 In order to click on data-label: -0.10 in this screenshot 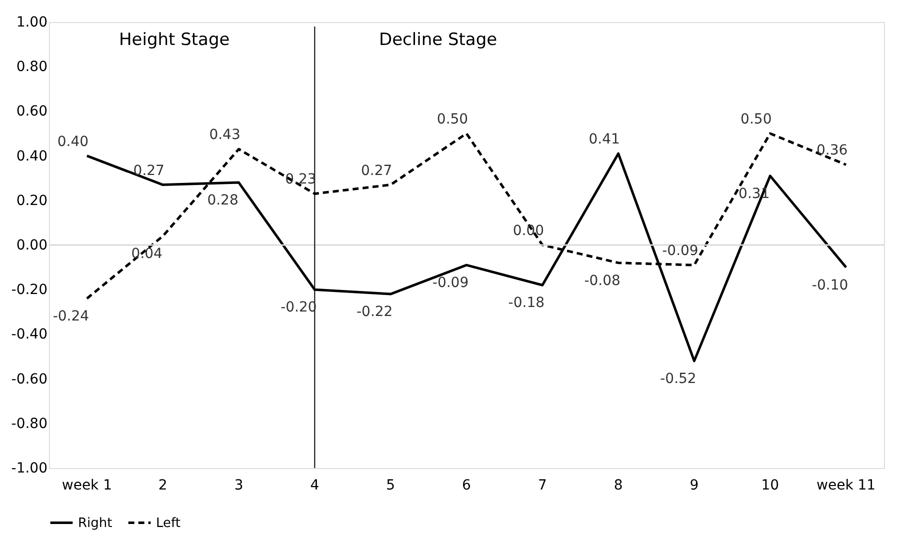, I will do `click(830, 285)`.